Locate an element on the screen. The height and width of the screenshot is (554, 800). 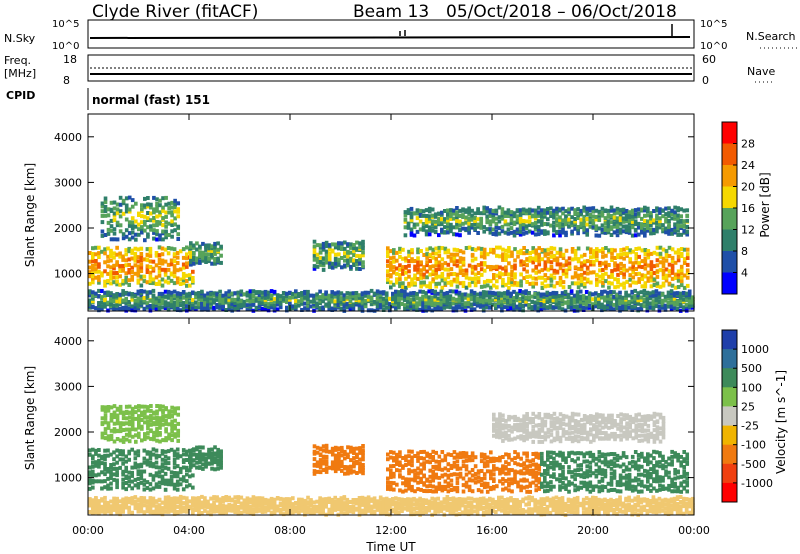
nsearch-label: N.Search is located at coordinates (771, 36).